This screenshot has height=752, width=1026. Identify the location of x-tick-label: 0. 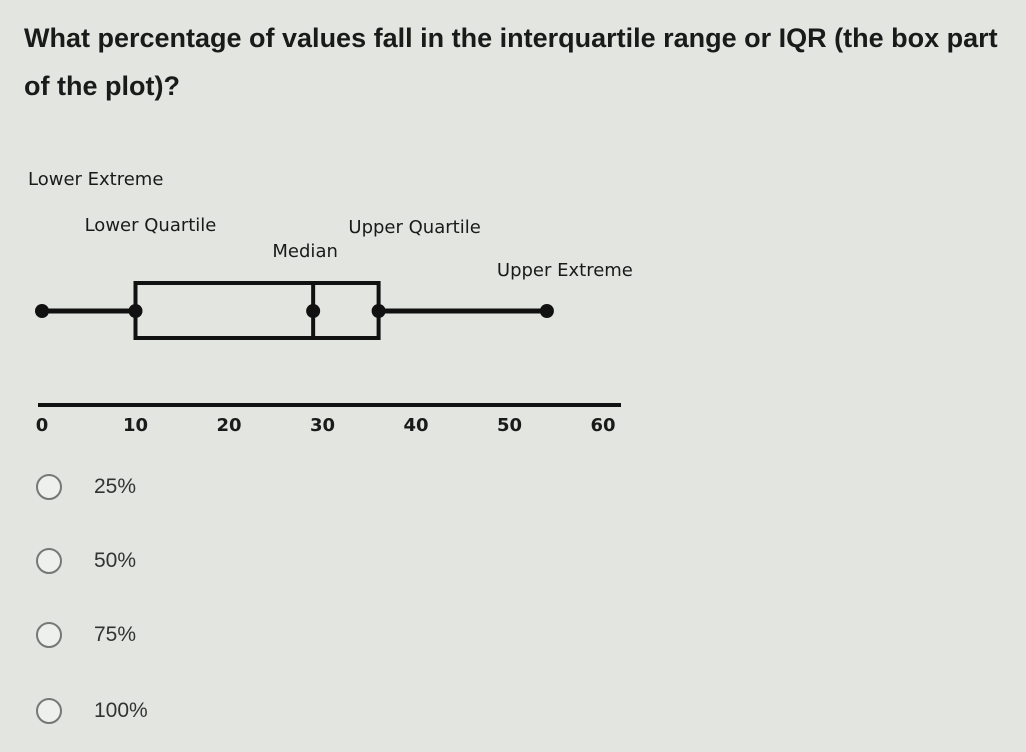
(42, 425).